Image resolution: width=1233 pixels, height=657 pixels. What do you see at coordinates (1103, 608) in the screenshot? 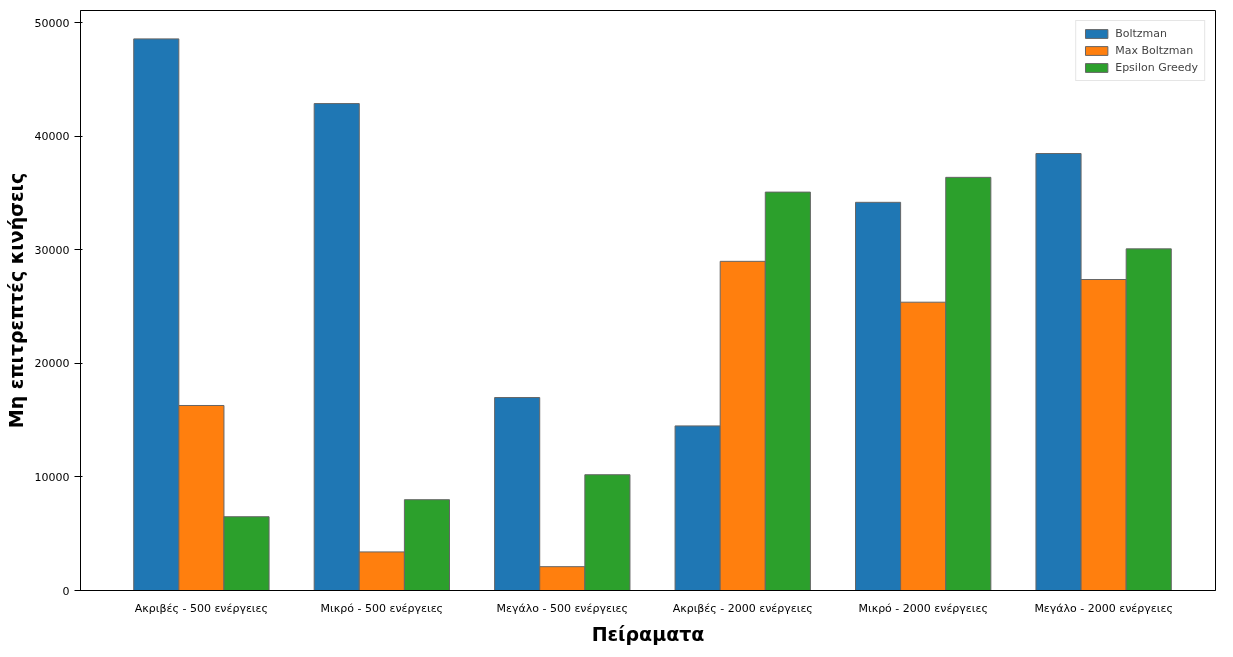
I see `x-tick-label: Μεγάλο - 2000 ενέργειες` at bounding box center [1103, 608].